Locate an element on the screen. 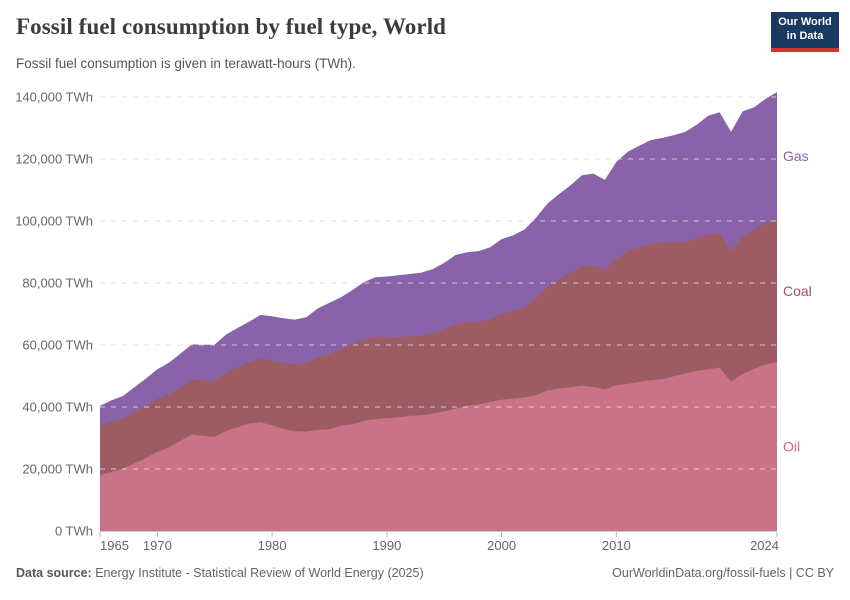  footer-source-label: Data source: is located at coordinates (54, 573).